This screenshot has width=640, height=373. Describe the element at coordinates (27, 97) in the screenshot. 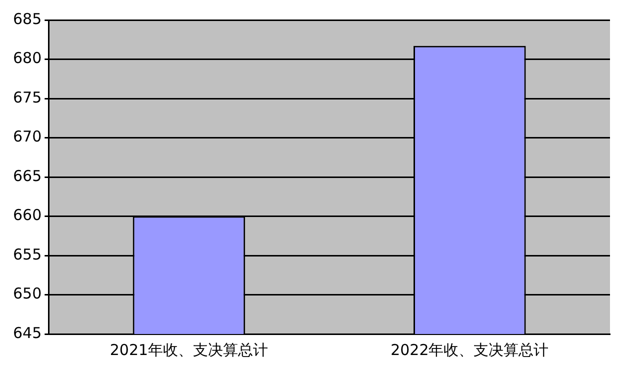

I see `y-tick-label: 675` at that location.